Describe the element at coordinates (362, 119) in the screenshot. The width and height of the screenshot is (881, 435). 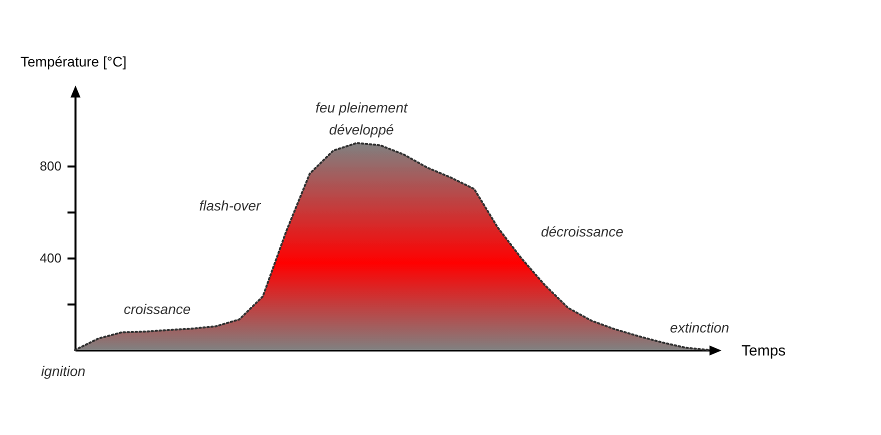
I see `annotation: feu pleinement développé` at that location.